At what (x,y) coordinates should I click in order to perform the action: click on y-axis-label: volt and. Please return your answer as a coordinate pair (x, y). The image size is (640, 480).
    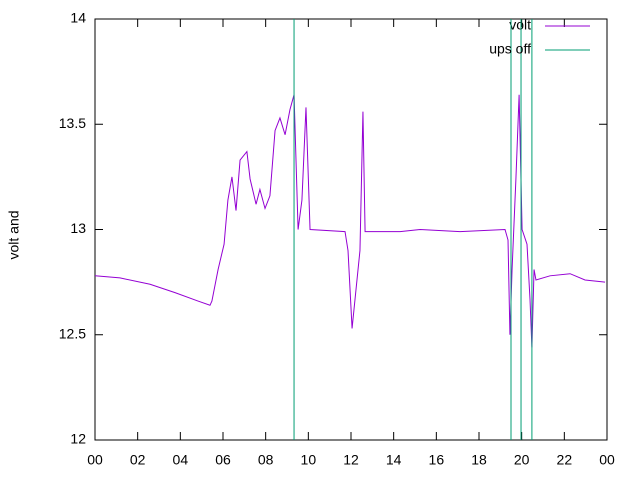
    Looking at the image, I should click on (14, 234).